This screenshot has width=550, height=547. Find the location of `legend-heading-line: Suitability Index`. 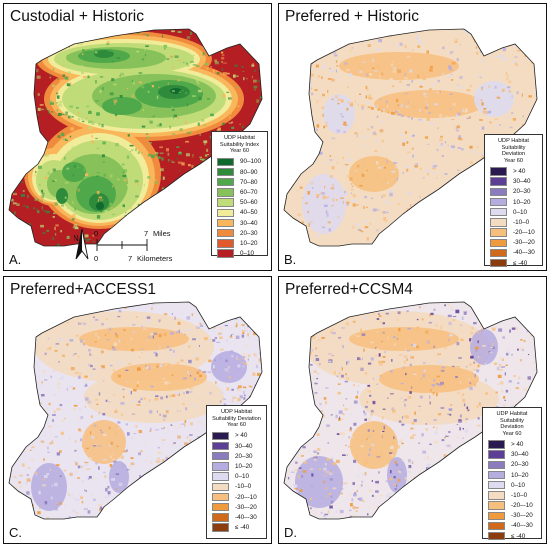

legend-heading-line: Suitability Index is located at coordinates (239, 144).